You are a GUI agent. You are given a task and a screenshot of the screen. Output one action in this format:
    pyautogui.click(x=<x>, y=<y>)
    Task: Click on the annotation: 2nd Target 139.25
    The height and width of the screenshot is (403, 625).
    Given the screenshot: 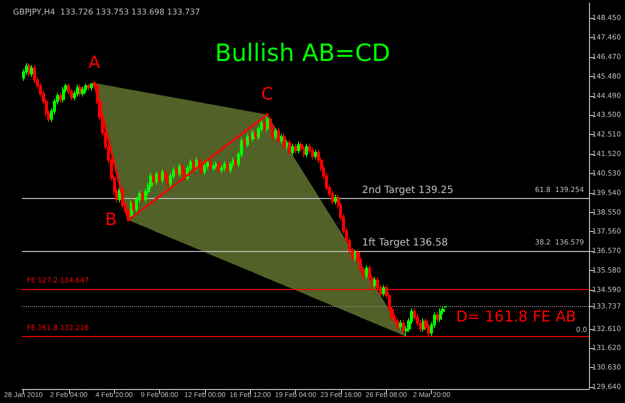 What is the action you would take?
    pyautogui.click(x=408, y=190)
    